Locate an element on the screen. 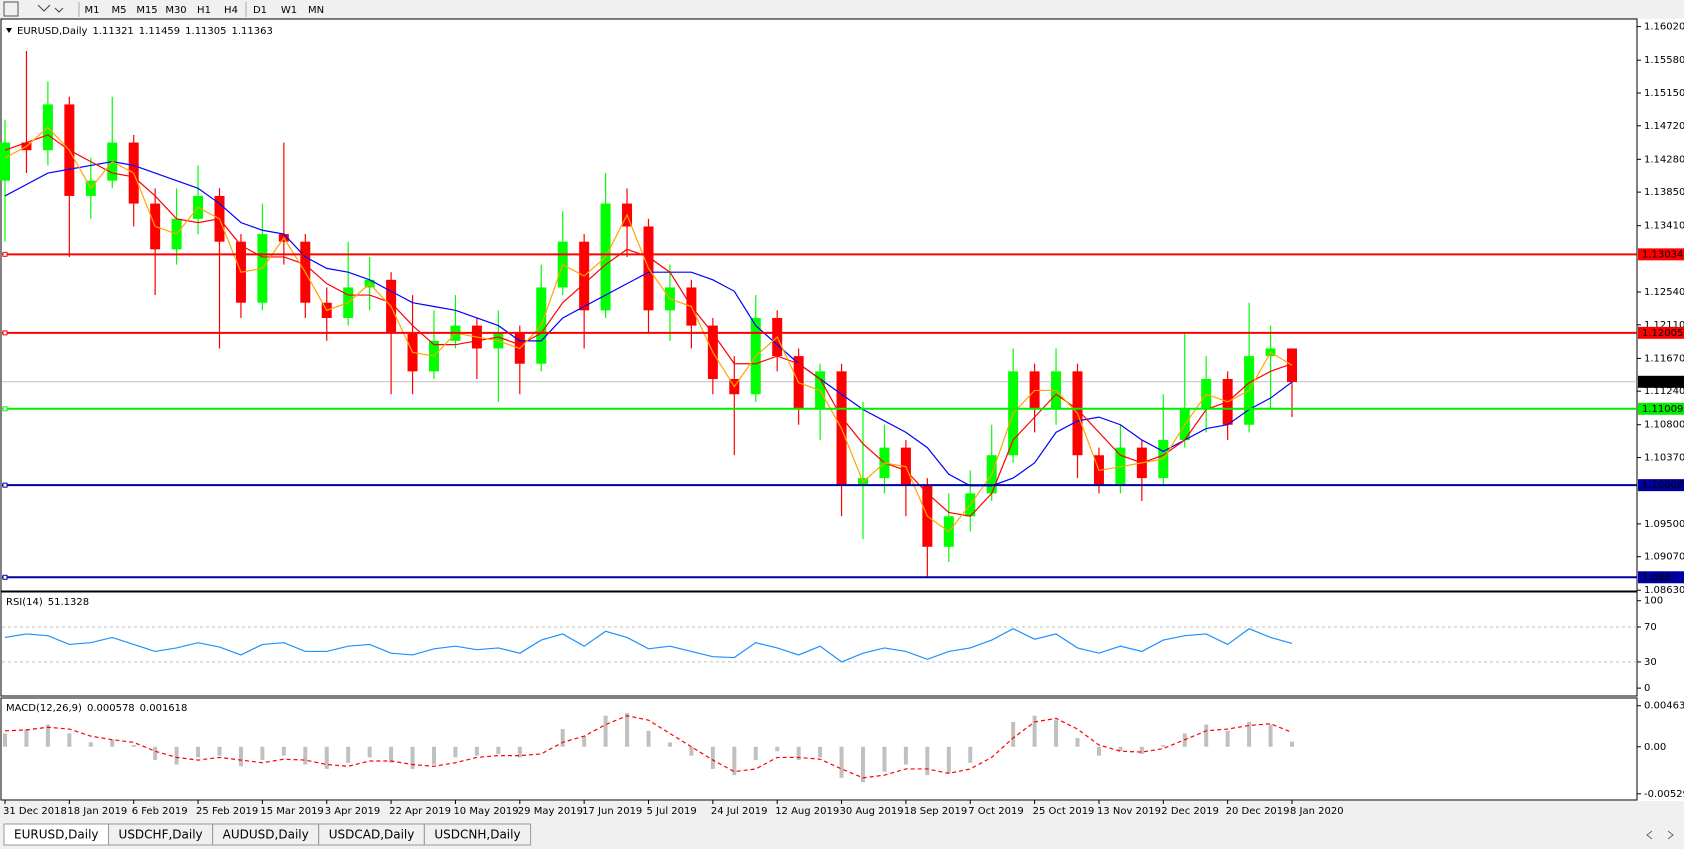  indicator-line is located at coordinates (648, 645).